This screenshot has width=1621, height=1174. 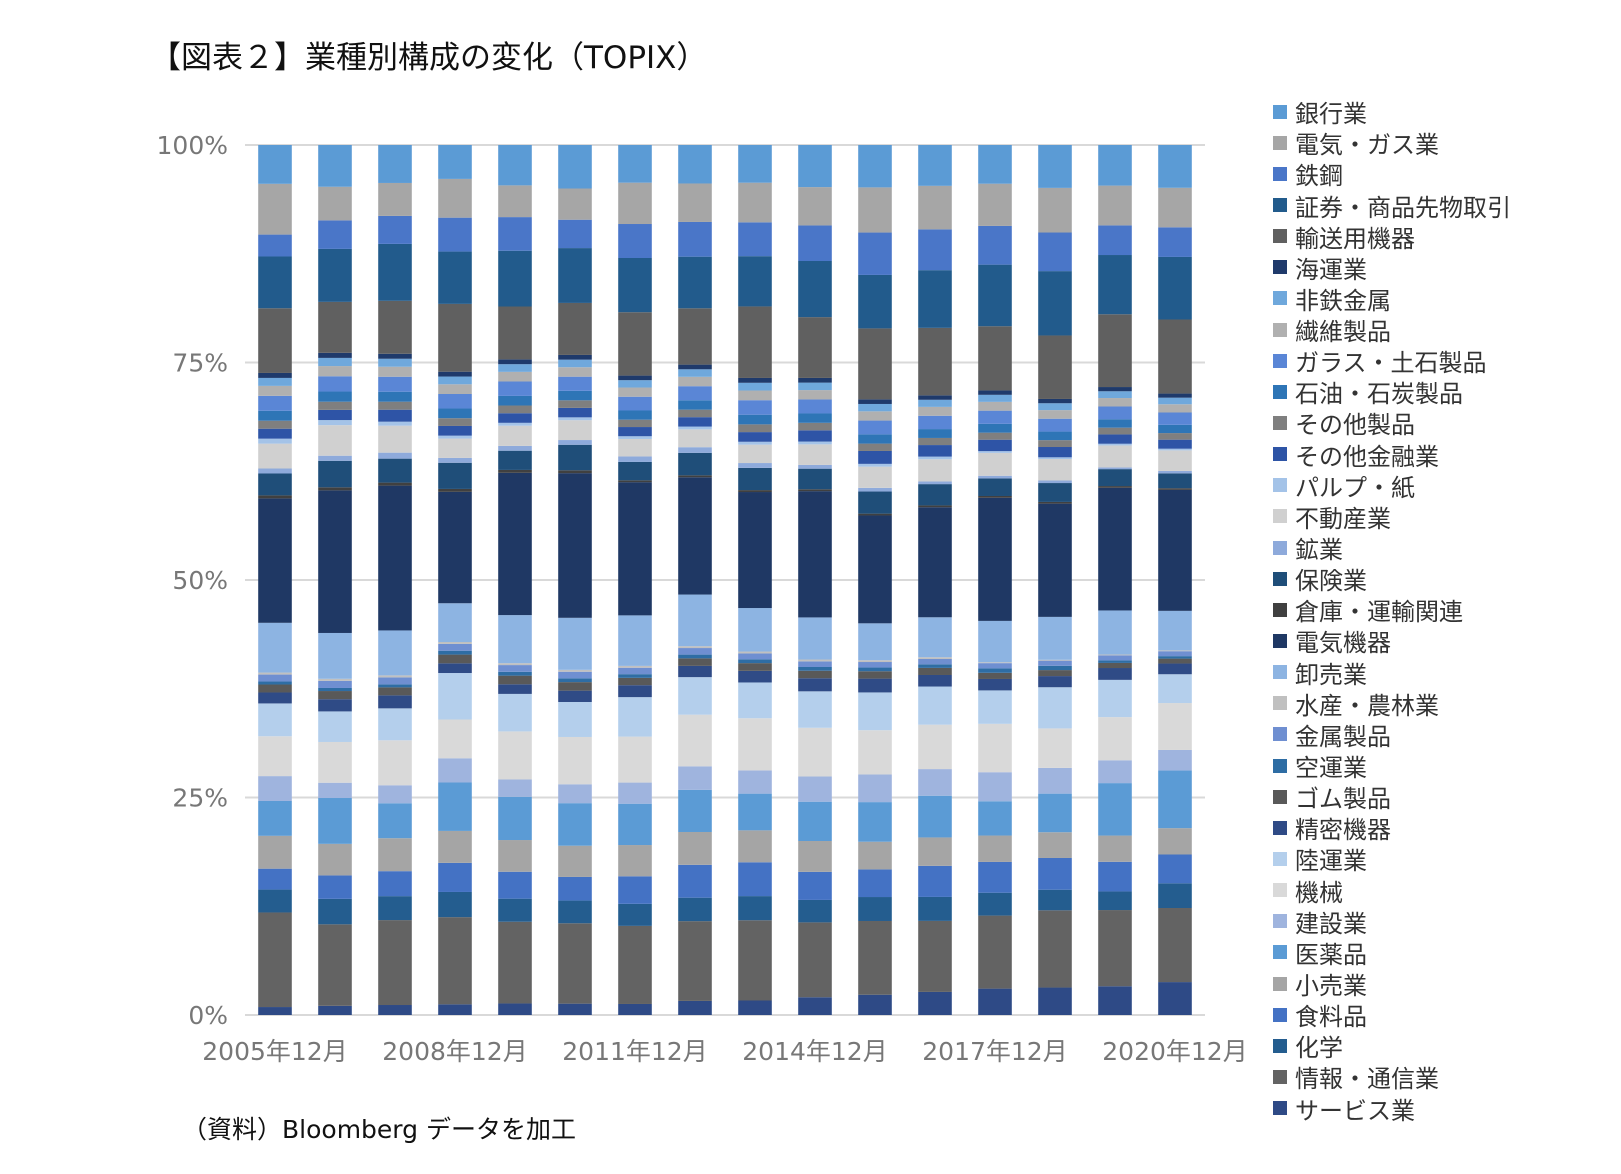 I want to click on legend-item: ガラス・土石製品, so click(x=1443, y=361).